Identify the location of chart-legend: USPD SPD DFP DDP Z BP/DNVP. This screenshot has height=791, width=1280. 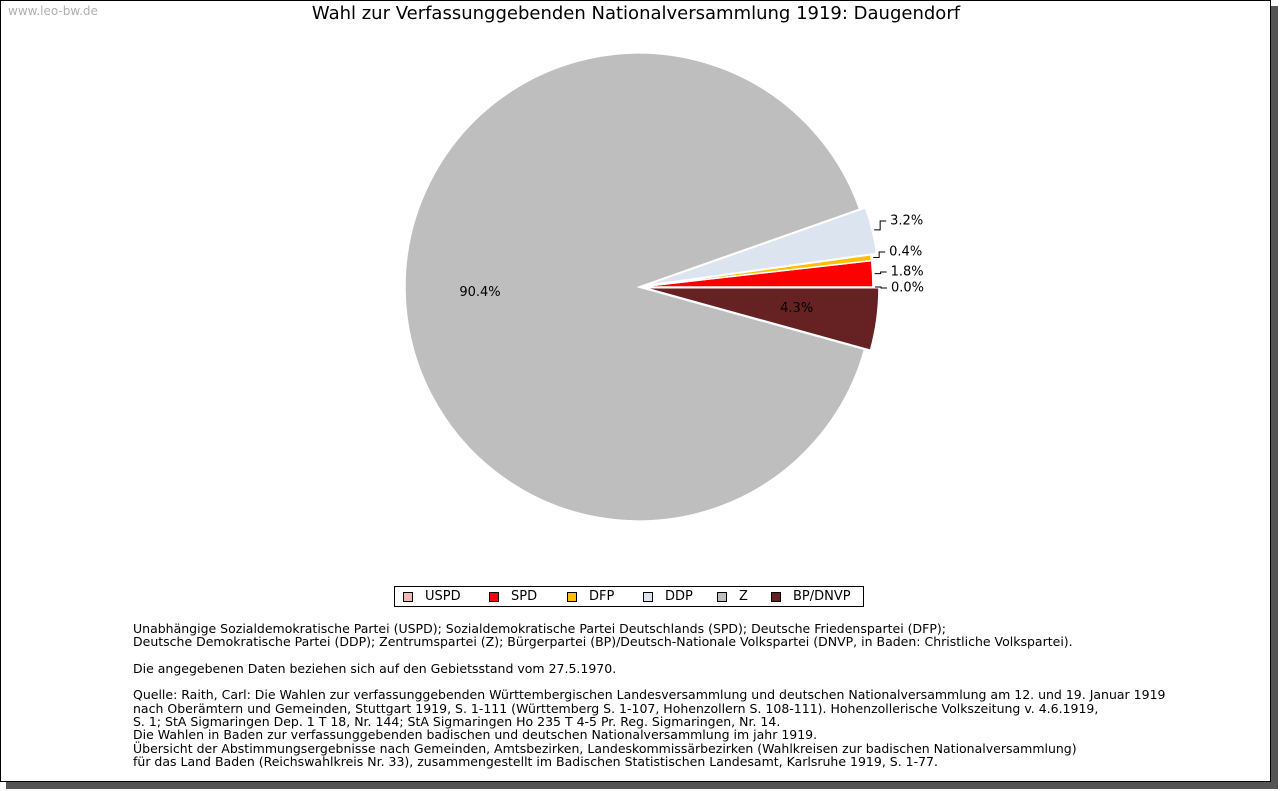
(629, 596).